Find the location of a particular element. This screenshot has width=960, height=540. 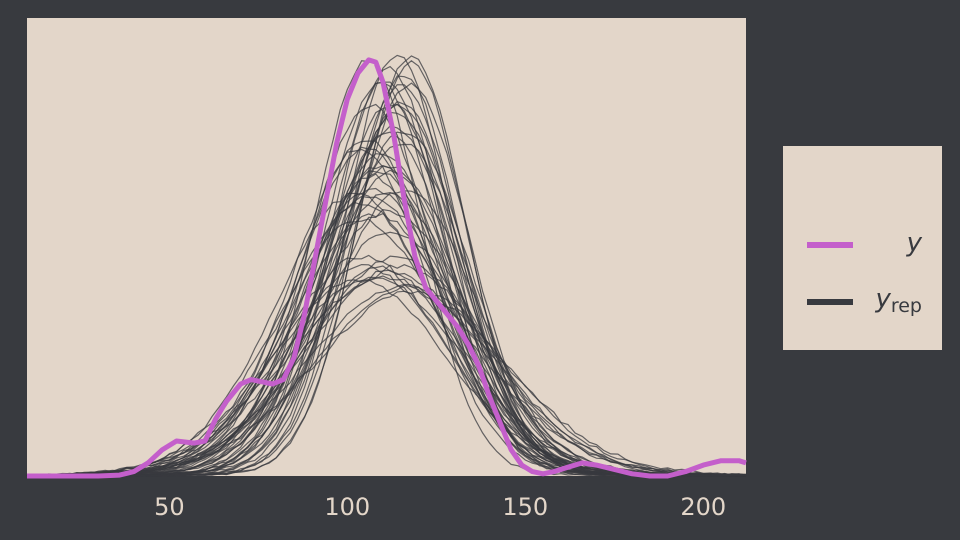

legend-label-yrep-sub: rep is located at coordinates (906, 306).